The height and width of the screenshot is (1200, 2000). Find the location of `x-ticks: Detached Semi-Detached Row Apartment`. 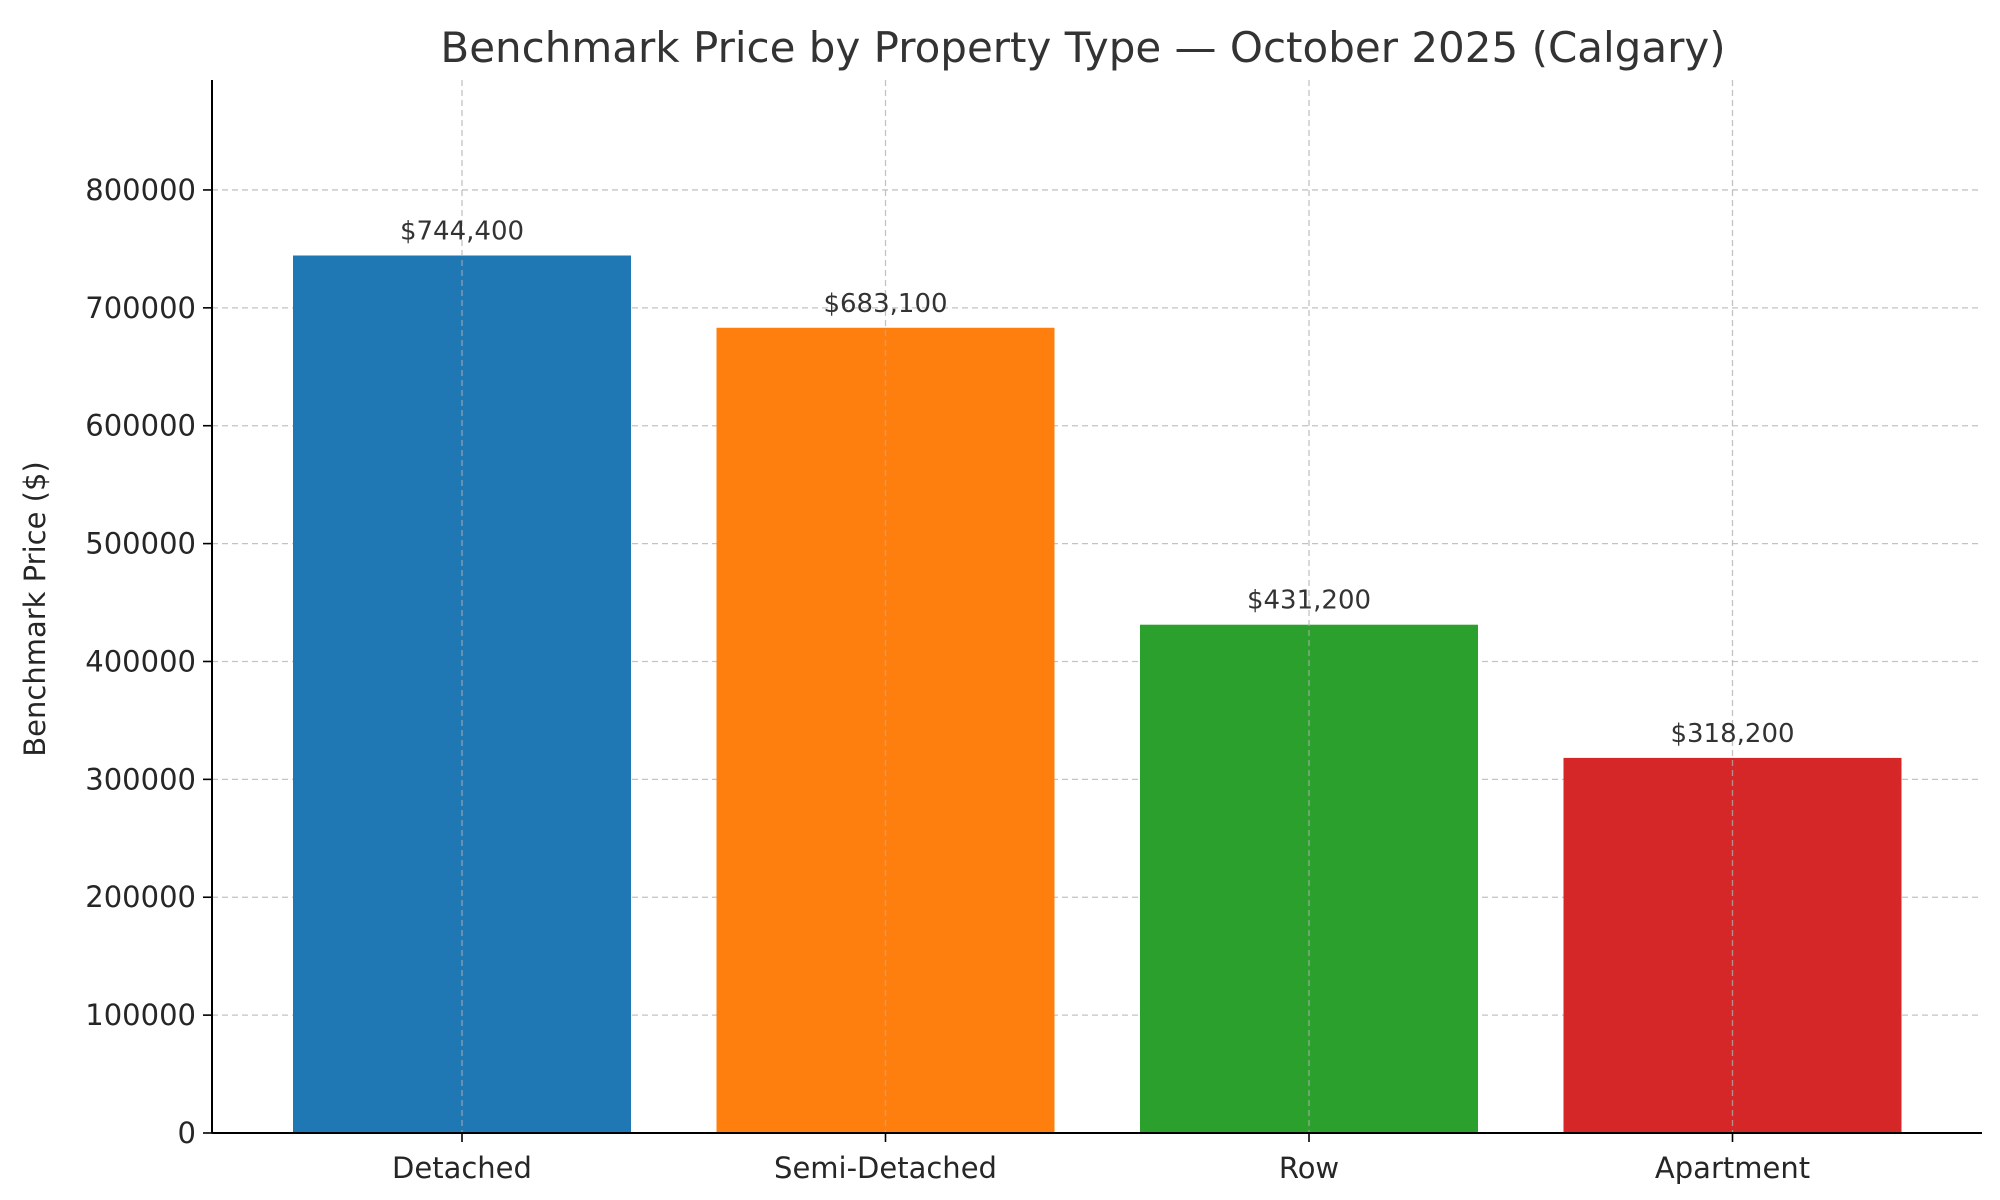

x-ticks: Detached Semi-Detached Row Apartment is located at coordinates (1101, 1159).